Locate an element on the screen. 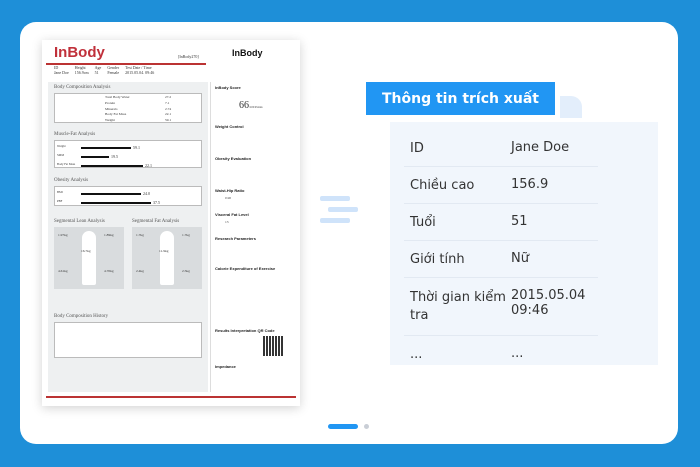 This screenshot has width=700, height=467. field-value: 2015.05.04 09:46 is located at coordinates (548, 303).